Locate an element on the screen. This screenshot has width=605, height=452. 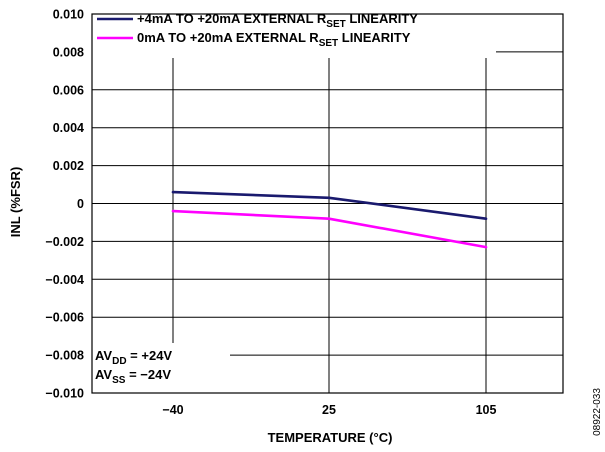
y-tick-label: 0.006 is located at coordinates (68, 90).